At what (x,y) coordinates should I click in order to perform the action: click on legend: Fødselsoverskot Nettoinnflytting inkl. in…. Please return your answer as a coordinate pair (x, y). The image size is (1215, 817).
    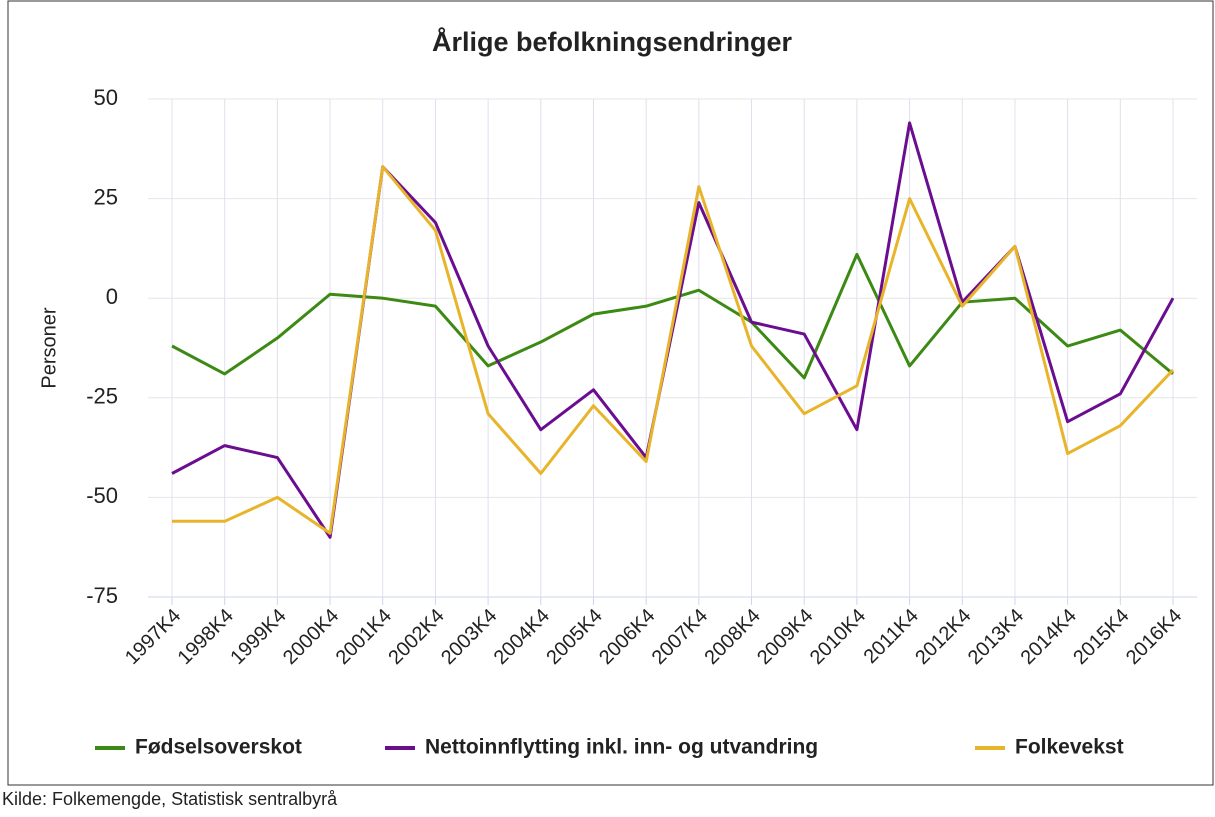
    Looking at the image, I should click on (609, 747).